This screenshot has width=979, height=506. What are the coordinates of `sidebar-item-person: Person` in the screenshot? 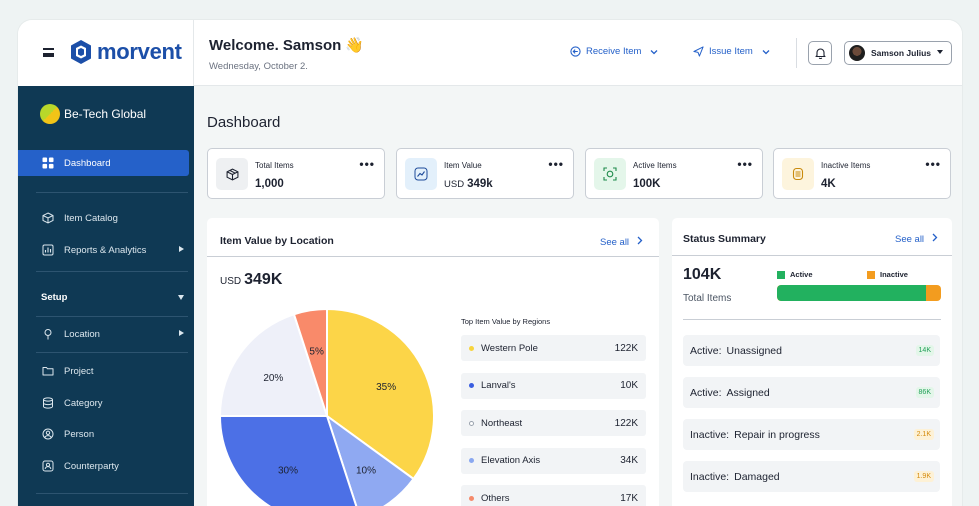 It's located at (106, 434).